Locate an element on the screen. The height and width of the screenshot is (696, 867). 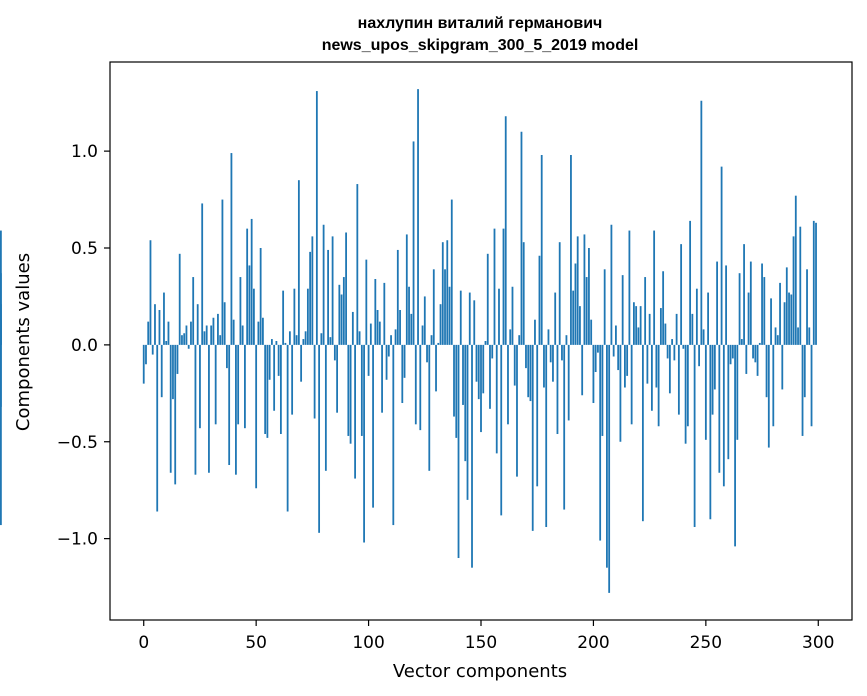
bar-undefined is located at coordinates (1, 287).